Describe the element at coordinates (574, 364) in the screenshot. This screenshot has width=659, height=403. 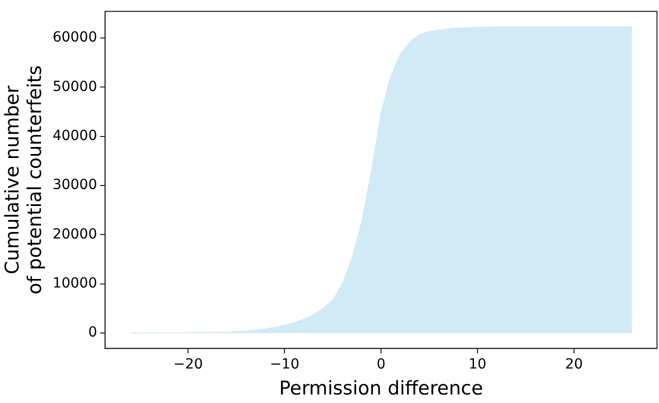
I see `x-tick-label: 20` at that location.